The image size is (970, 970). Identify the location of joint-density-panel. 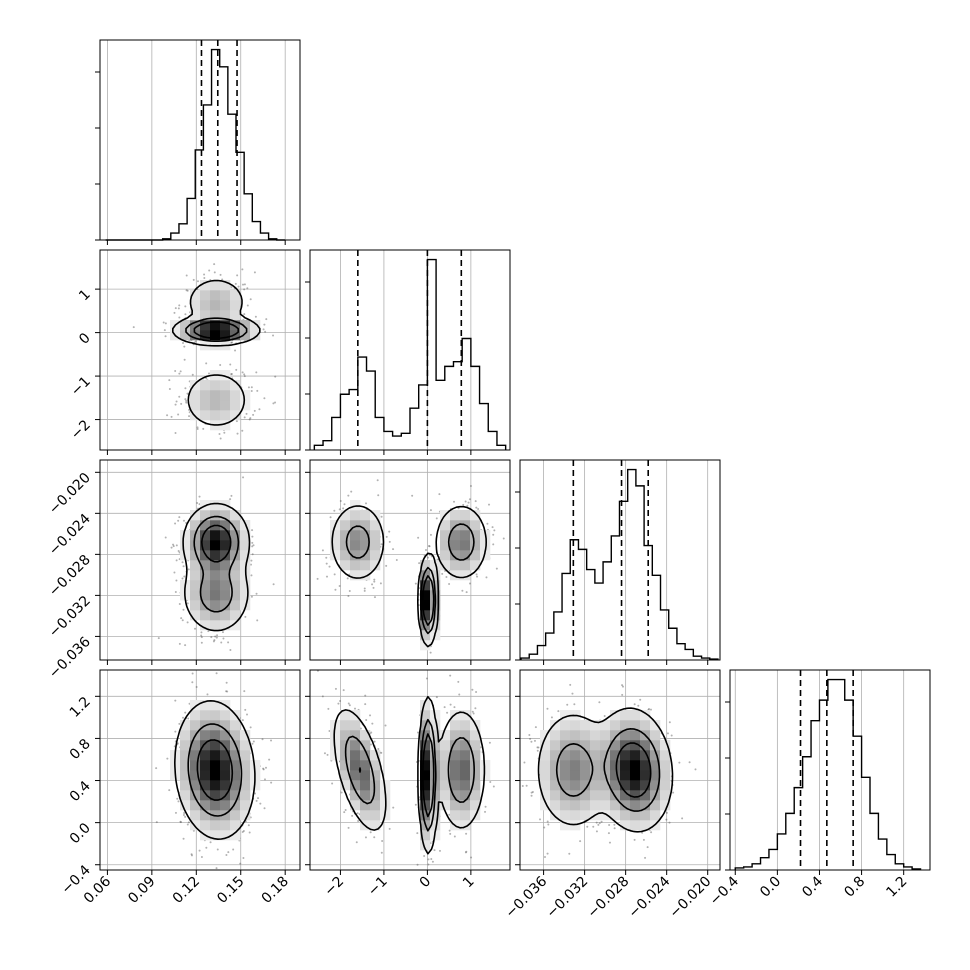
(408, 562).